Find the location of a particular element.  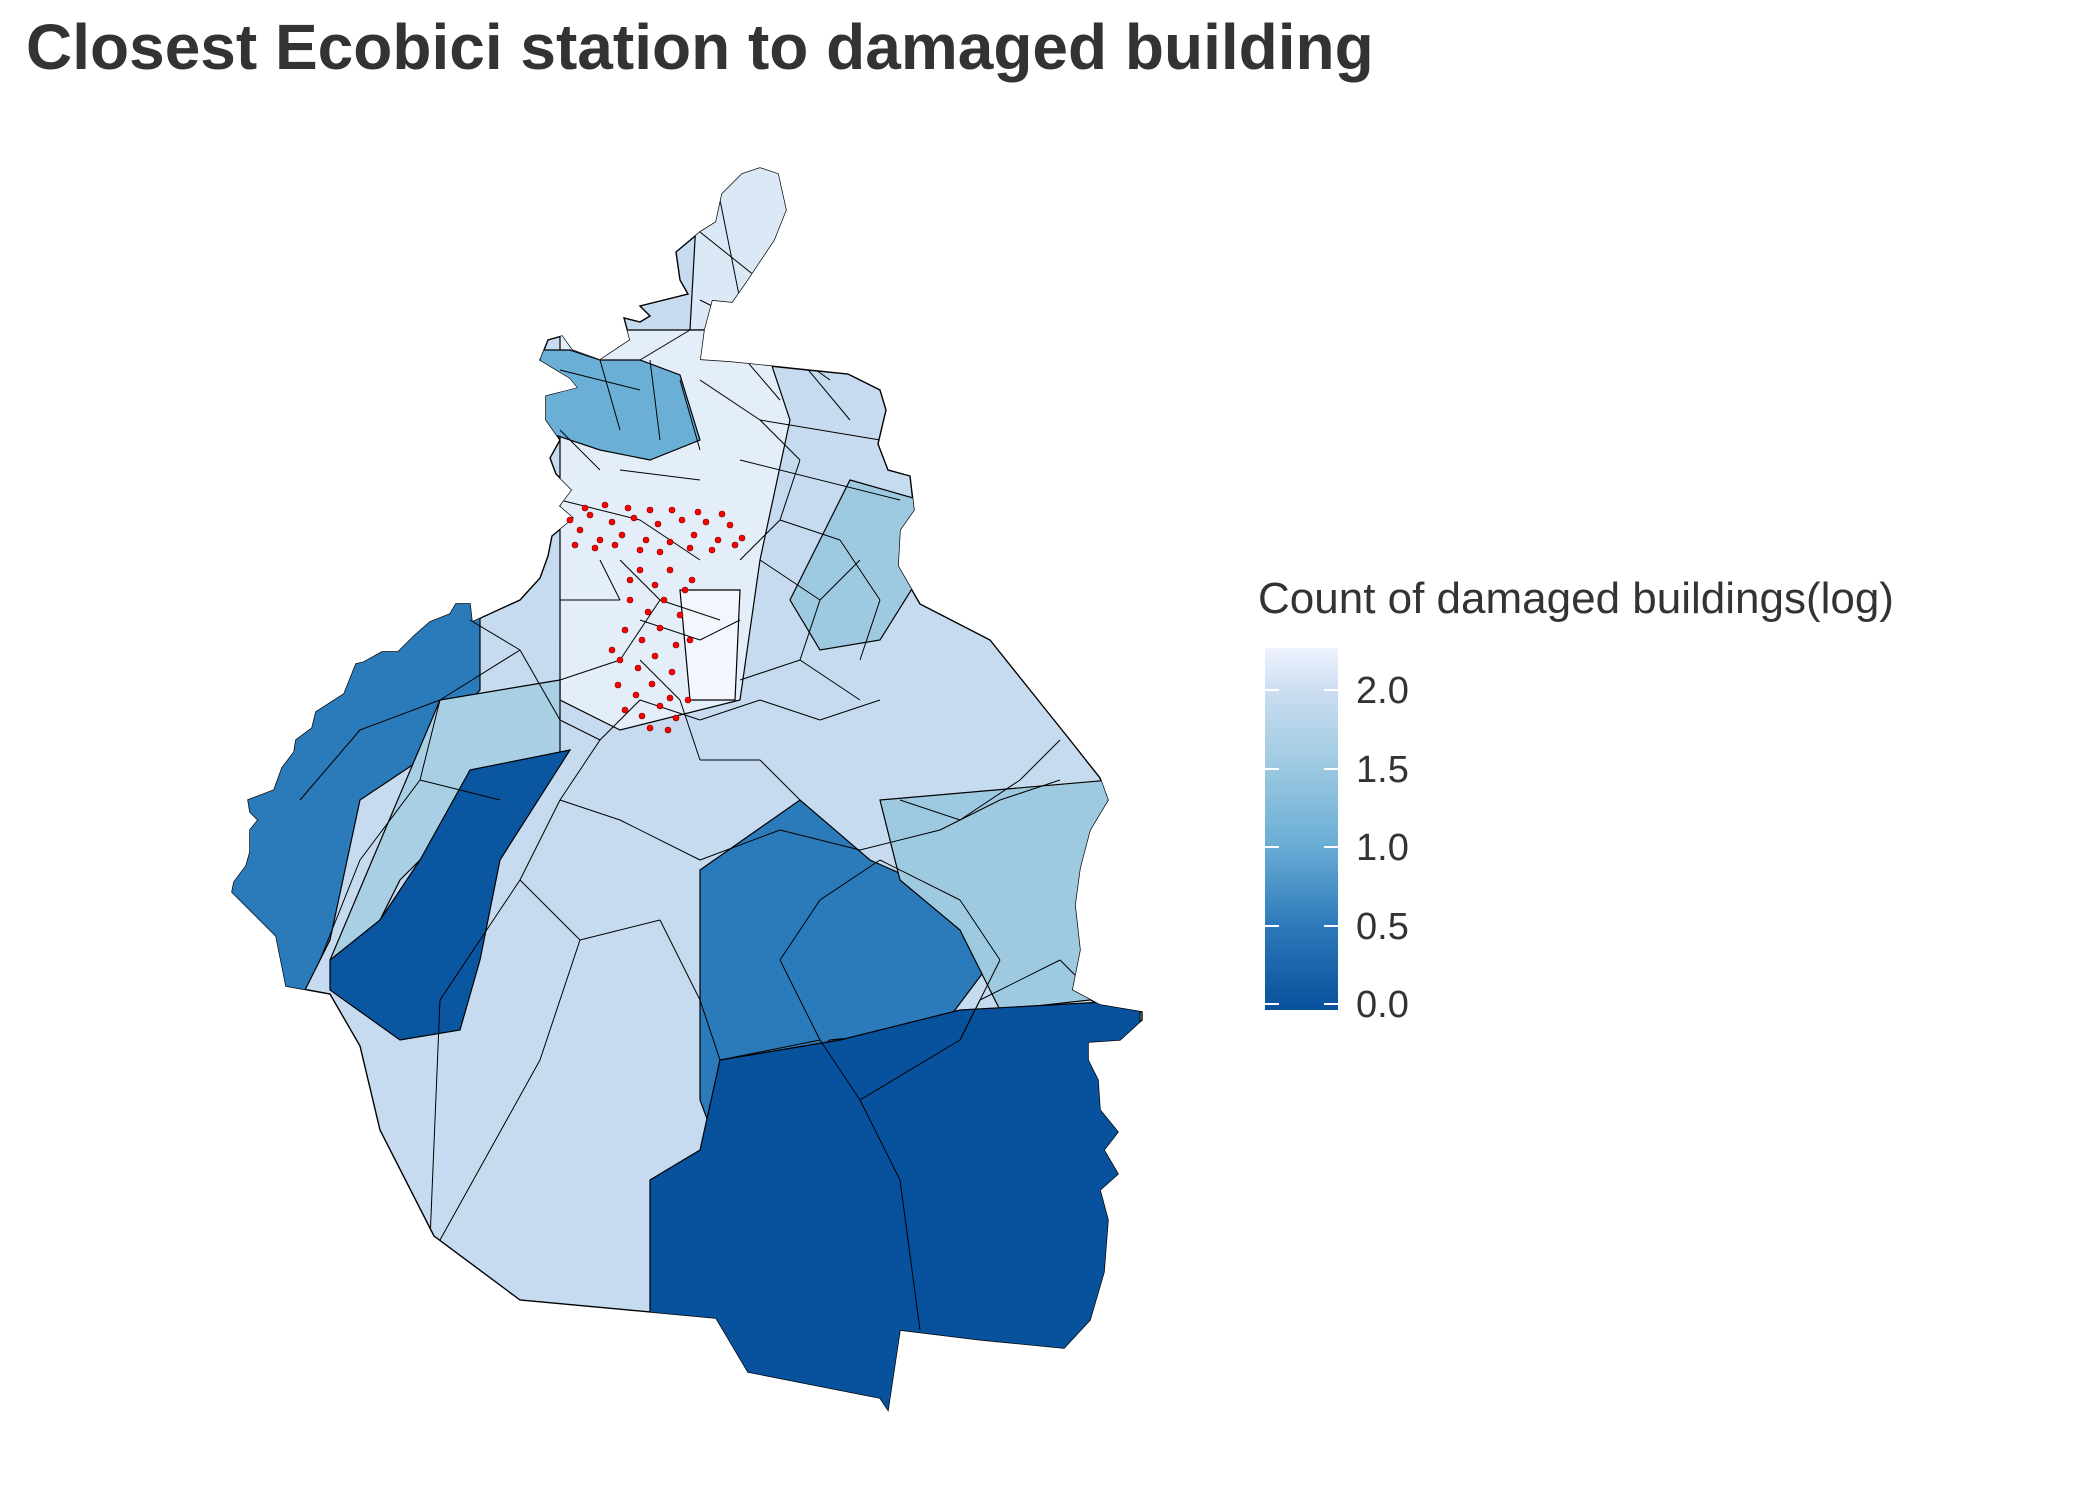

legend-tick-label: 0.5 is located at coordinates (1382, 927).